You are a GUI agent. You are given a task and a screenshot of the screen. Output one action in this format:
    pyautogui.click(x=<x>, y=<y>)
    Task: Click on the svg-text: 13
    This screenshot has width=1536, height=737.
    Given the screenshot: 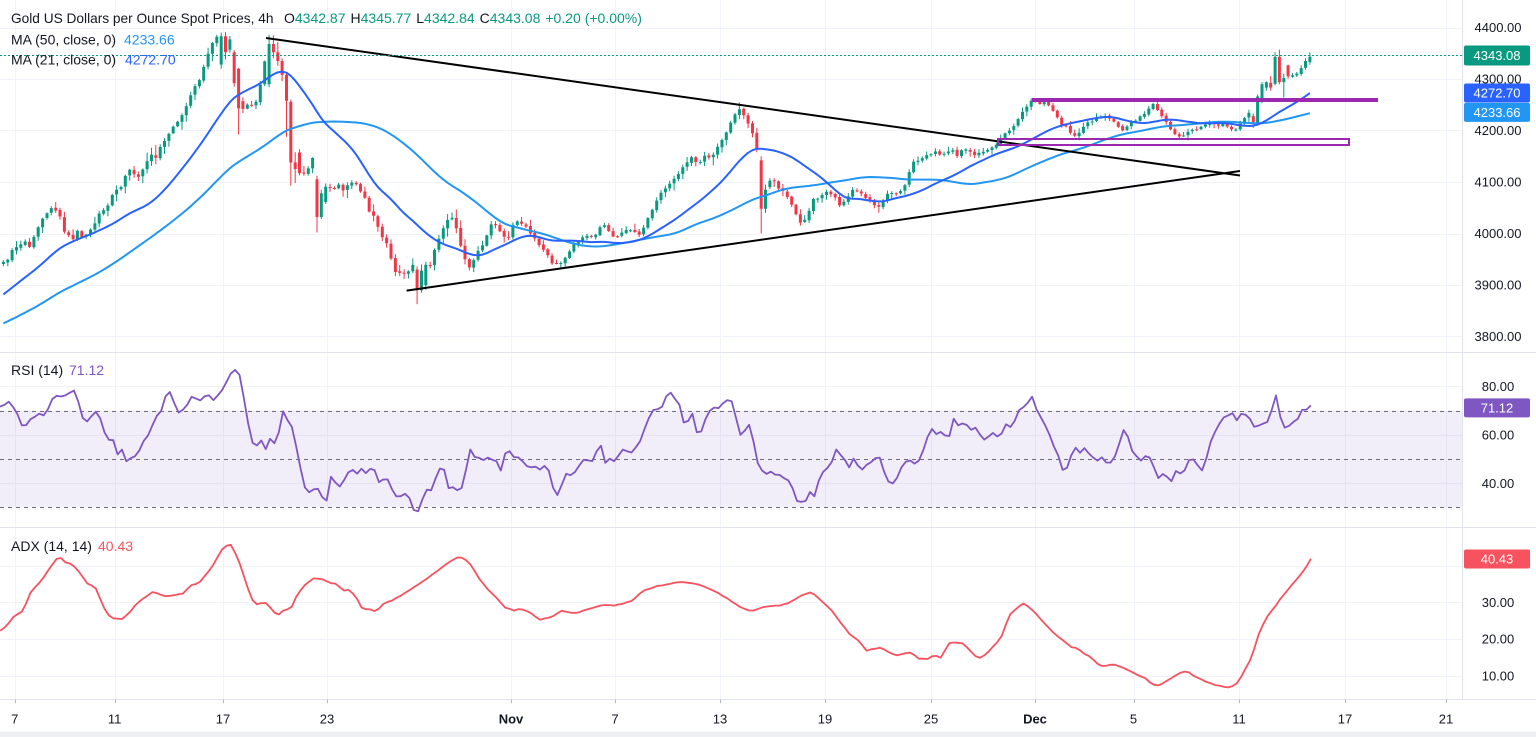 What is the action you would take?
    pyautogui.click(x=720, y=719)
    